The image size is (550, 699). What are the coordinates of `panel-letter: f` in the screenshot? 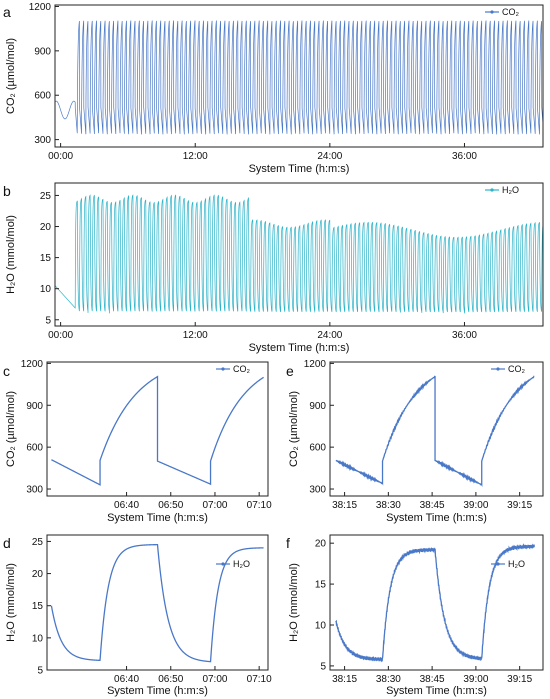 It's located at (288, 543).